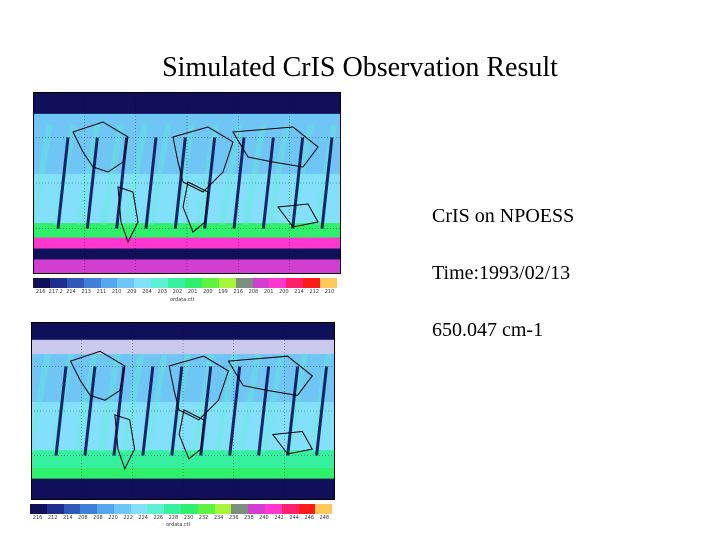  What do you see at coordinates (294, 518) in the screenshot?
I see `colorbar-bottom-tick-label: 244` at bounding box center [294, 518].